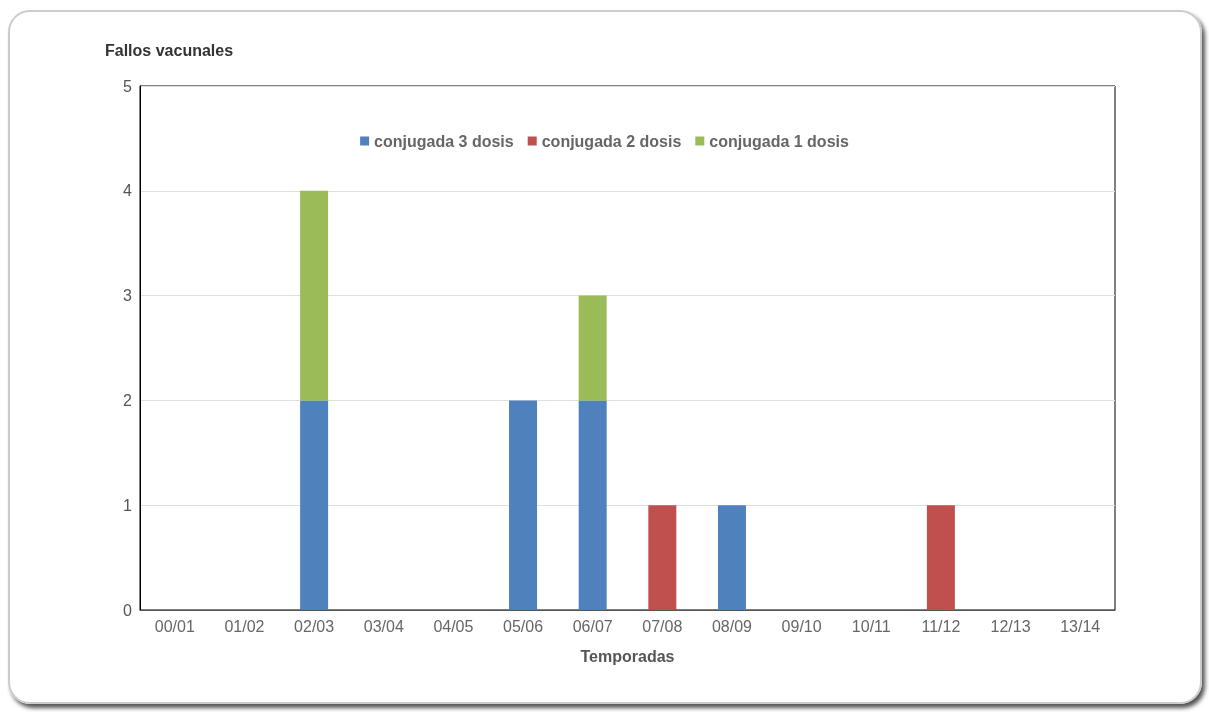  Describe the element at coordinates (128, 191) in the screenshot. I see `y-tick-label: 4` at that location.